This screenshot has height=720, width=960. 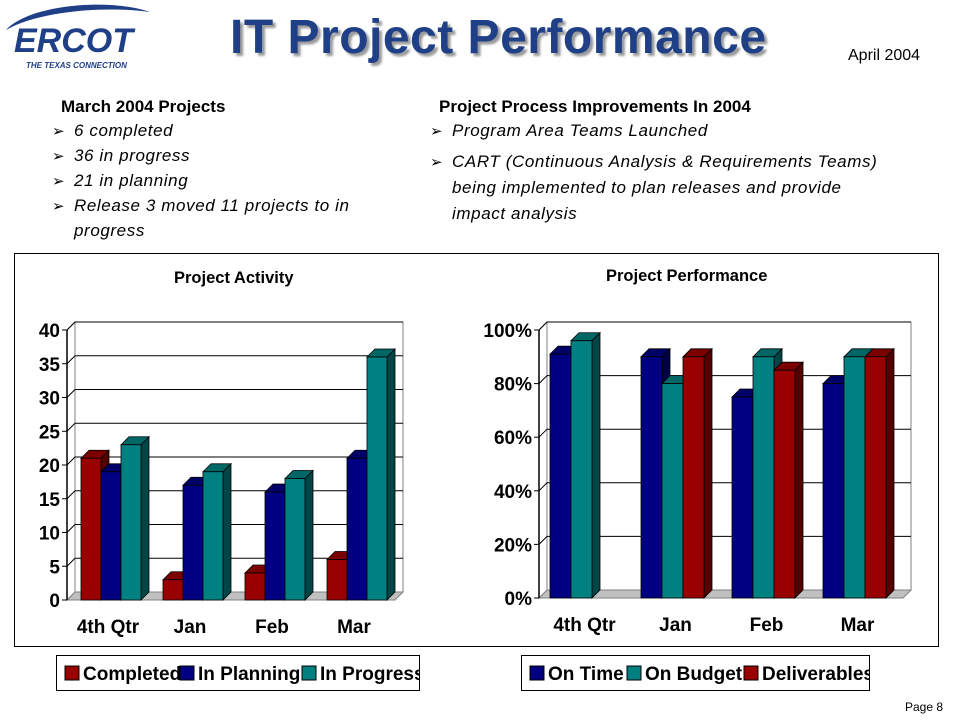 What do you see at coordinates (249, 674) in the screenshot?
I see `legend-label: In Planning` at bounding box center [249, 674].